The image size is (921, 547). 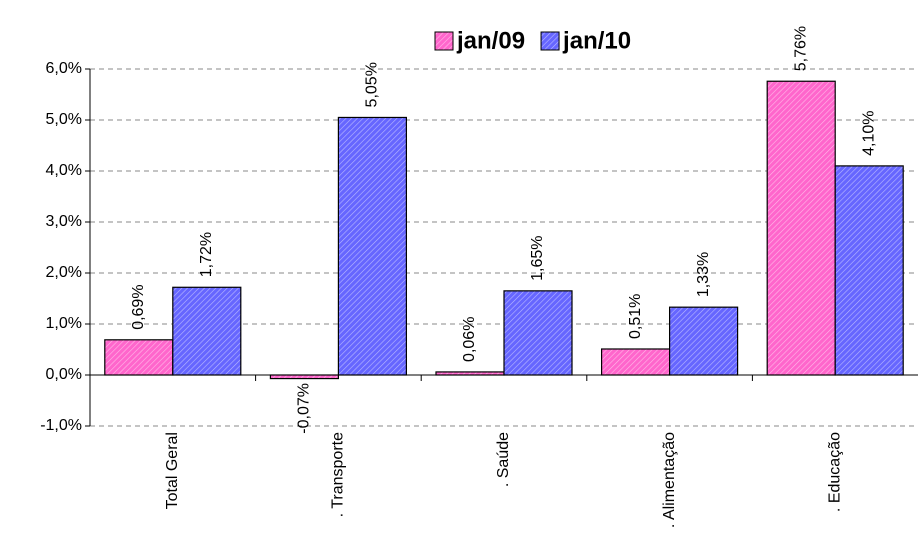 I want to click on value-label: 0,51%, so click(x=635, y=316).